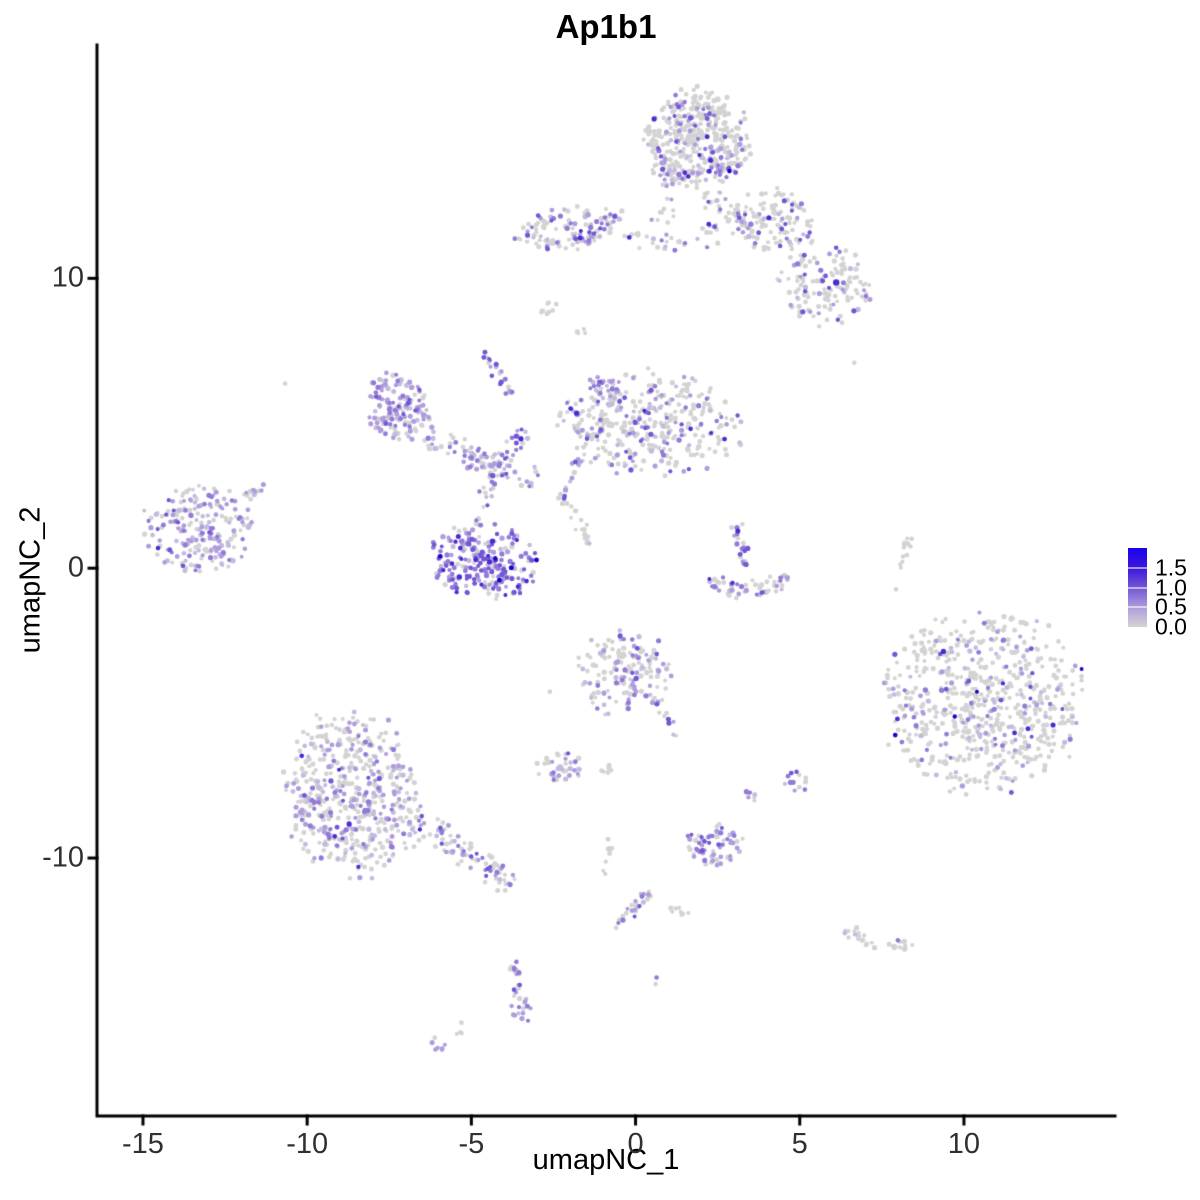 The height and width of the screenshot is (1200, 1200). What do you see at coordinates (606, 26) in the screenshot?
I see `plot-title: Ap1b1` at bounding box center [606, 26].